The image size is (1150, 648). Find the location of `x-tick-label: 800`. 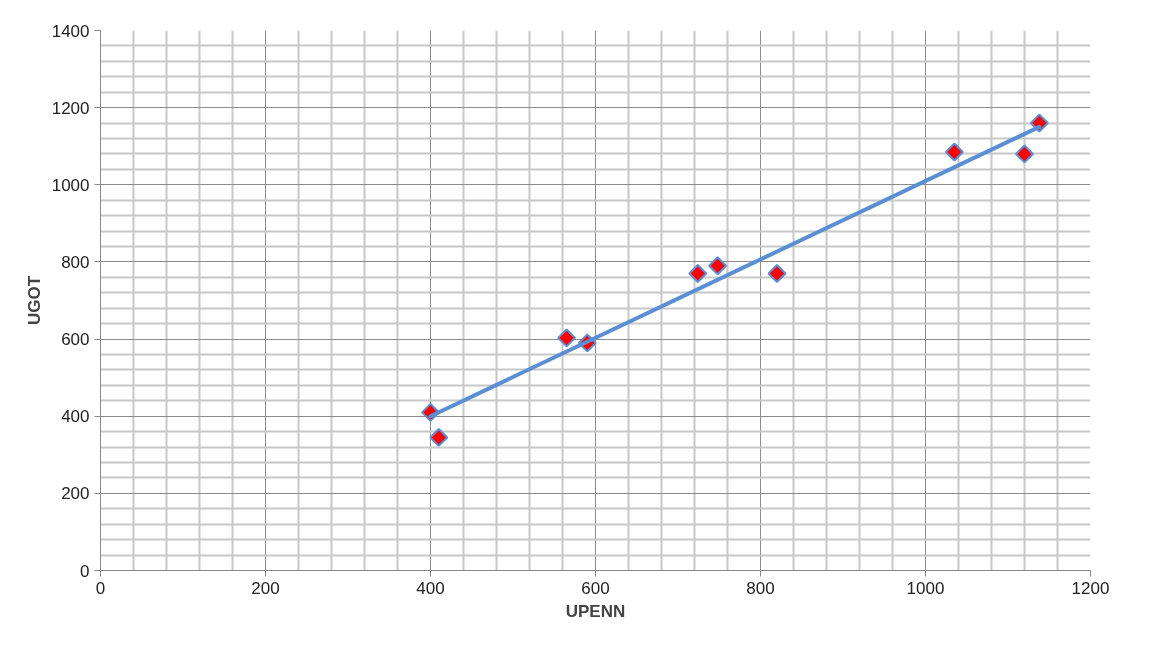

x-tick-label: 800 is located at coordinates (760, 588).